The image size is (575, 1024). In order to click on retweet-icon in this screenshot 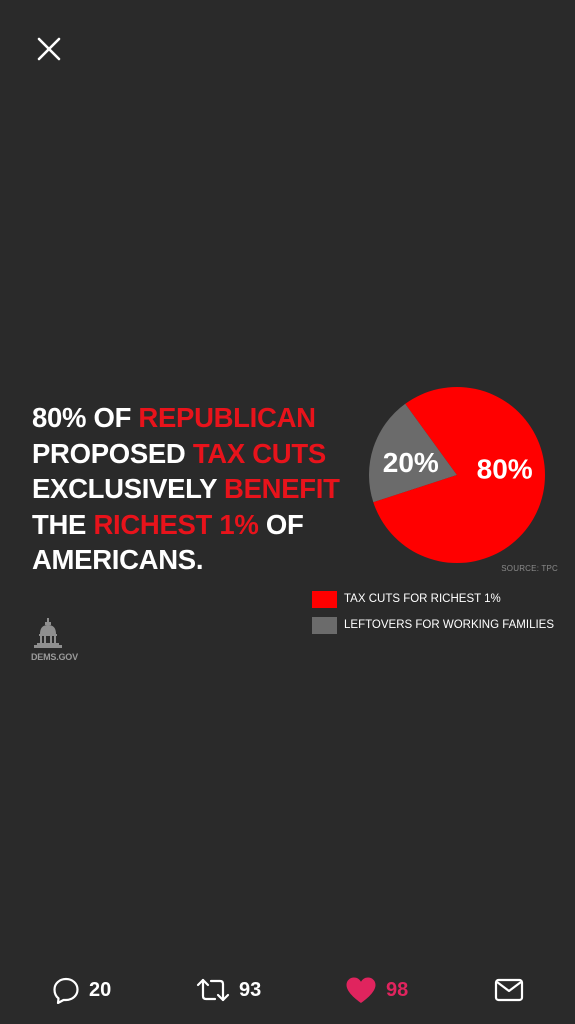, I will do `click(213, 990)`.